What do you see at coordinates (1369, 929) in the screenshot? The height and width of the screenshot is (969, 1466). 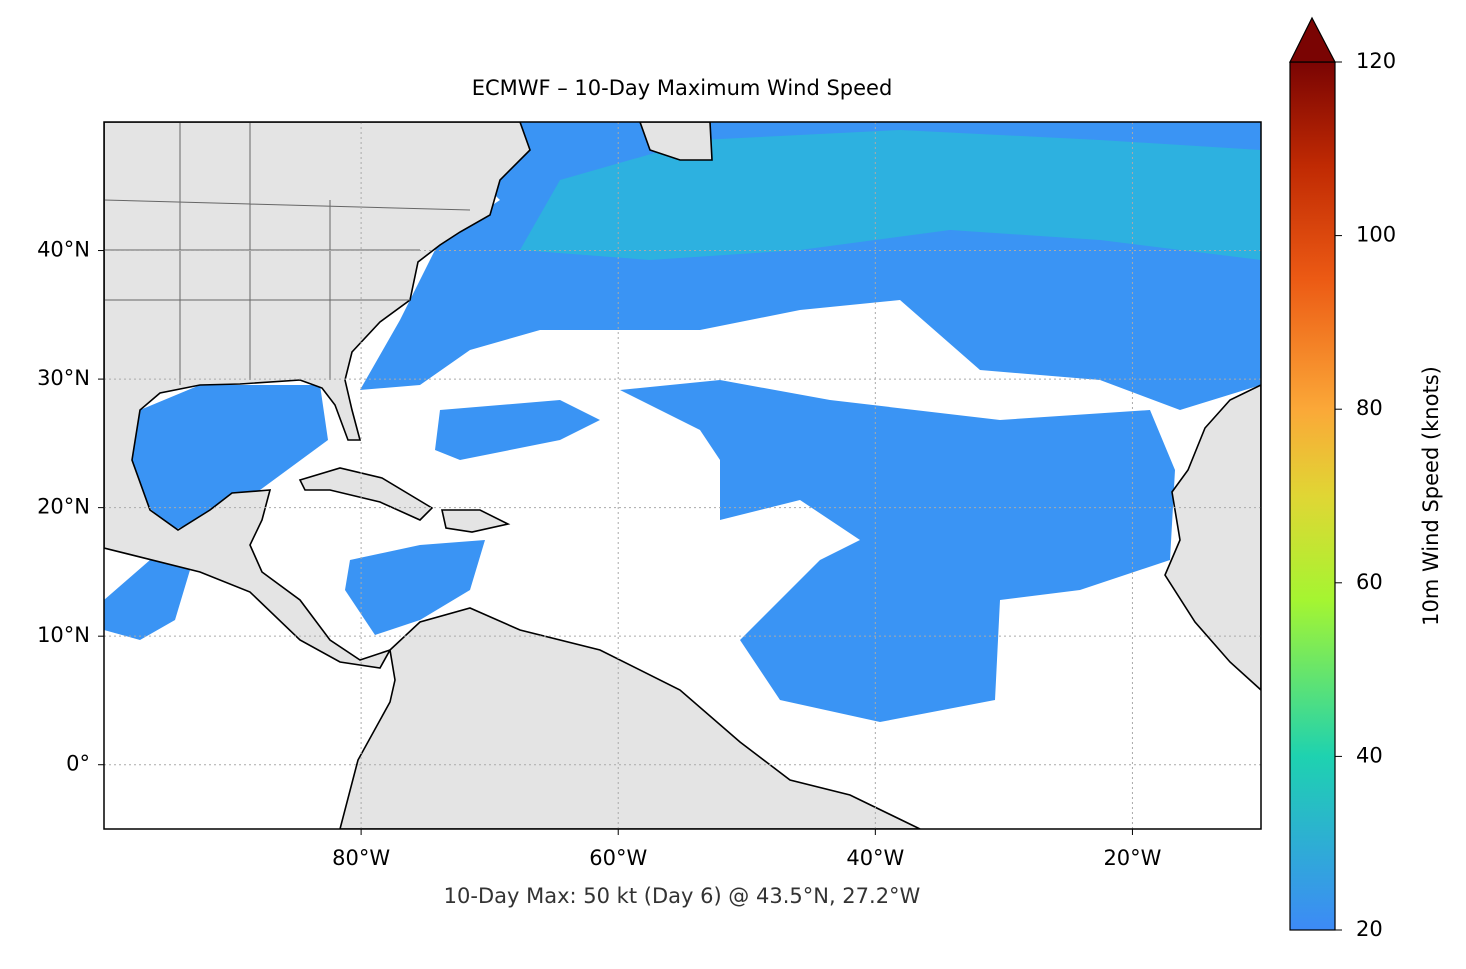 I see `colorbar-tick-label: 20` at bounding box center [1369, 929].